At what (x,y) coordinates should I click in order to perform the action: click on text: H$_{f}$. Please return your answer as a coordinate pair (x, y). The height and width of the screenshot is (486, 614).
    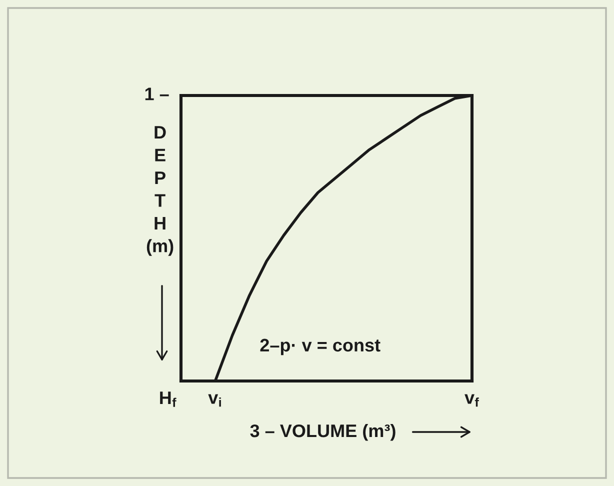
    Looking at the image, I should click on (168, 399).